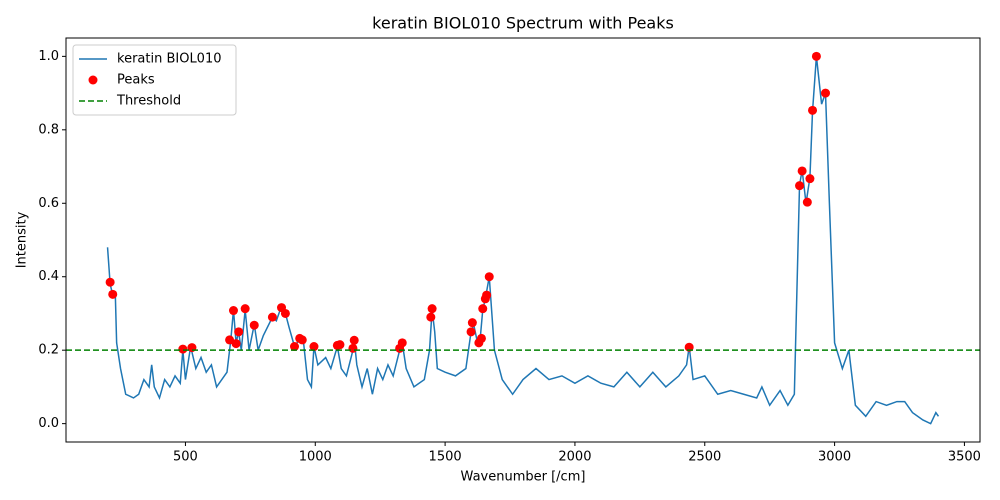  Describe the element at coordinates (48, 423) in the screenshot. I see `y-tick-label: 0.0` at that location.